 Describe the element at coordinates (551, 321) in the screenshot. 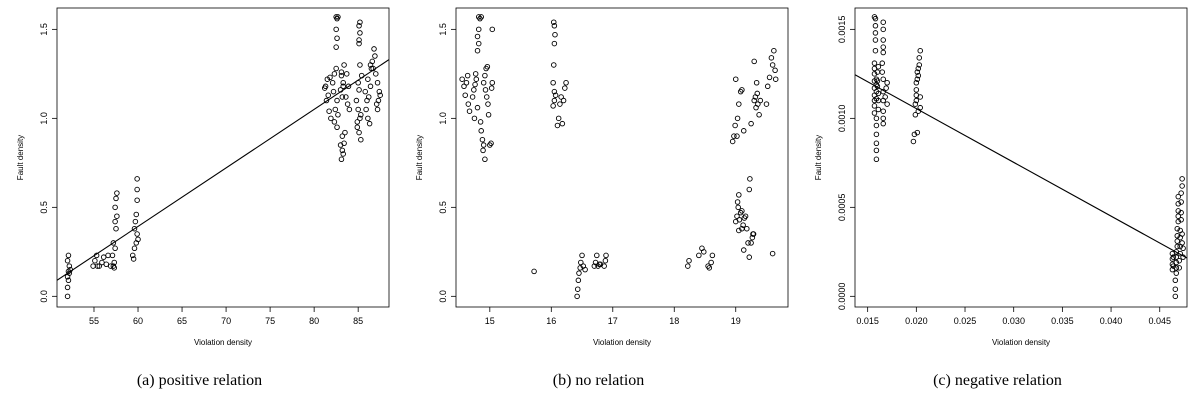

I see `x-tick-label: 16` at that location.